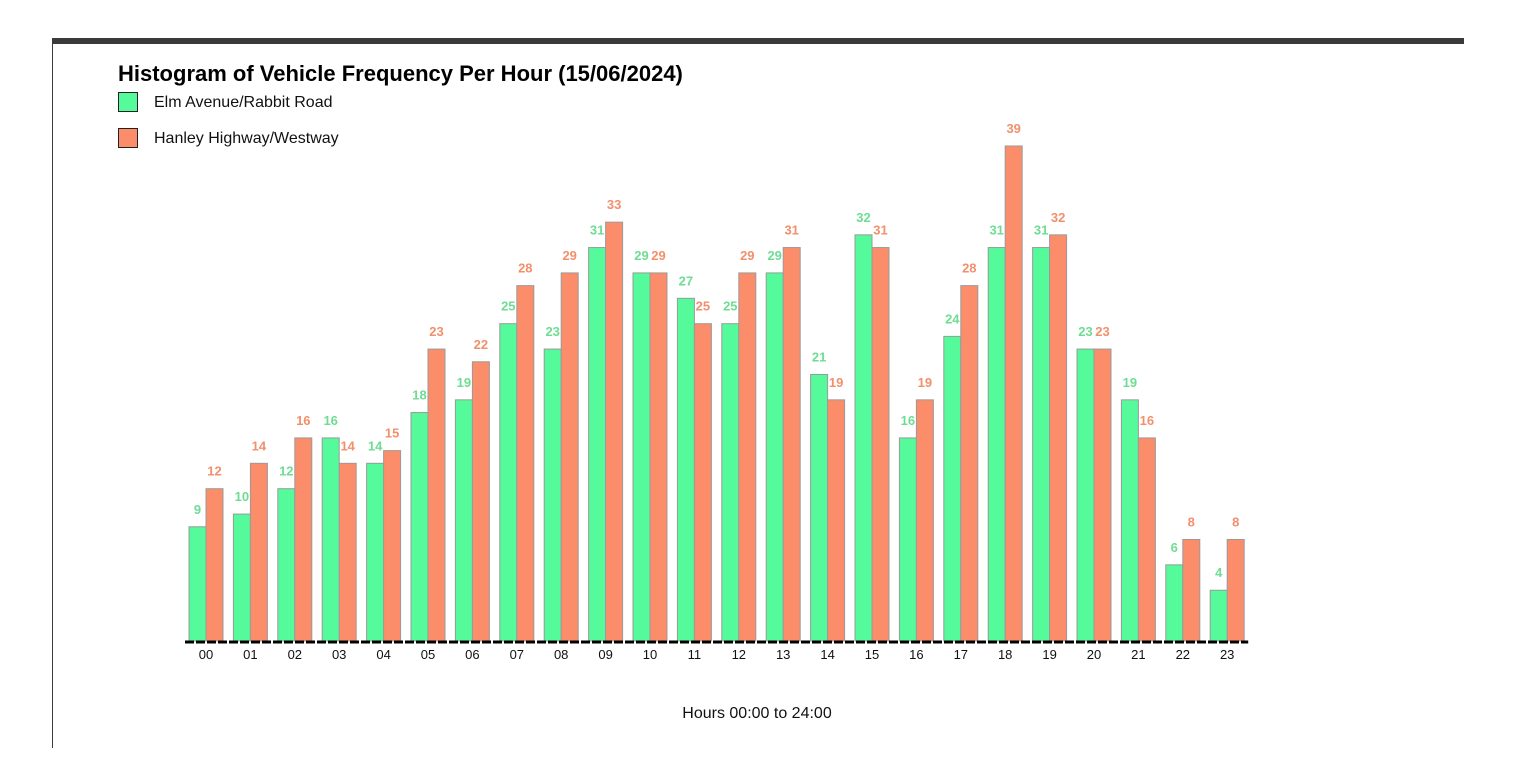 This screenshot has width=1532, height=774. Describe the element at coordinates (259, 445) in the screenshot. I see `data-label-series1-01: 14` at that location.